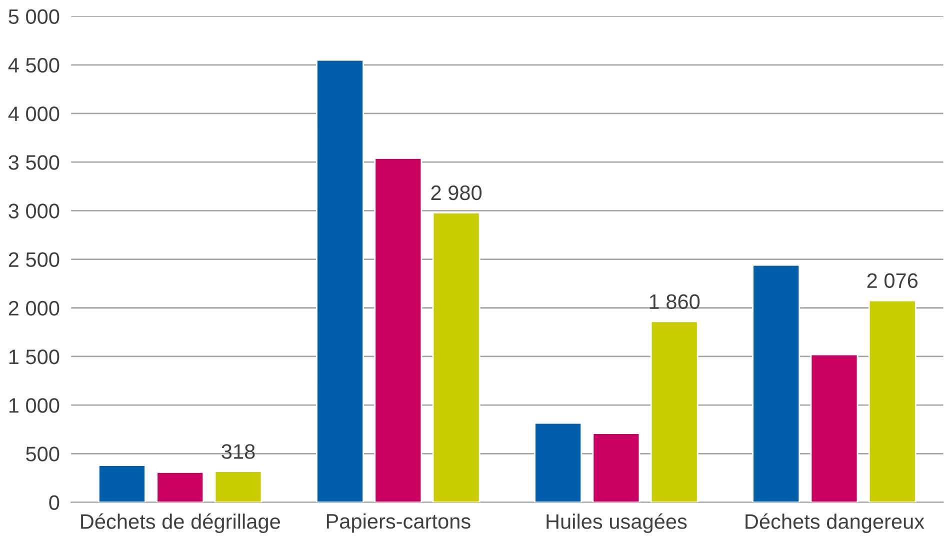 The height and width of the screenshot is (543, 948). I want to click on y-tick-label: 0, so click(54, 502).